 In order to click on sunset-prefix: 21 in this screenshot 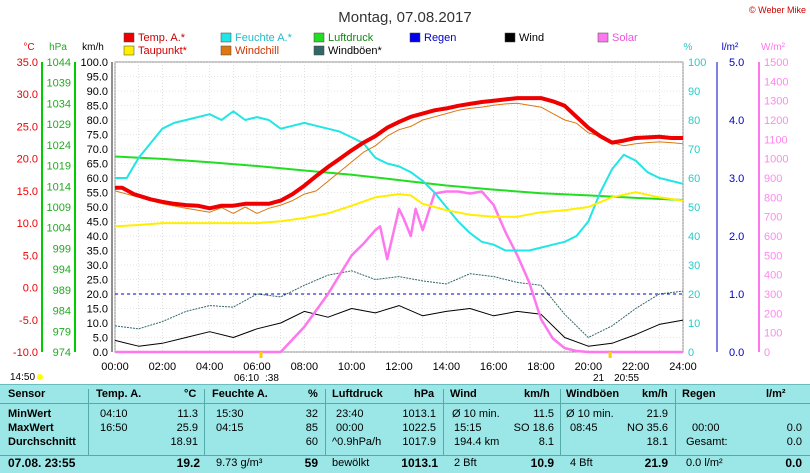, I will do `click(599, 378)`.